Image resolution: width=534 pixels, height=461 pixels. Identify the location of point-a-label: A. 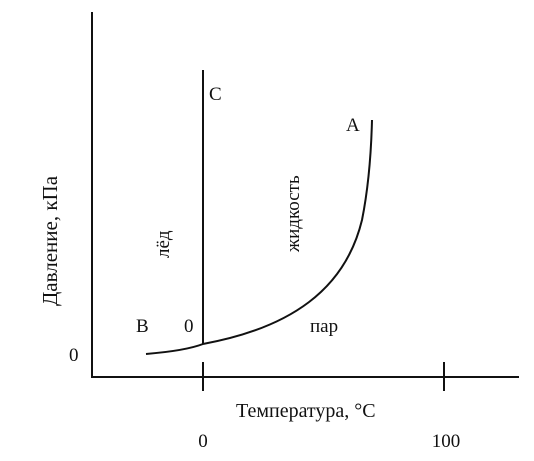
(353, 125).